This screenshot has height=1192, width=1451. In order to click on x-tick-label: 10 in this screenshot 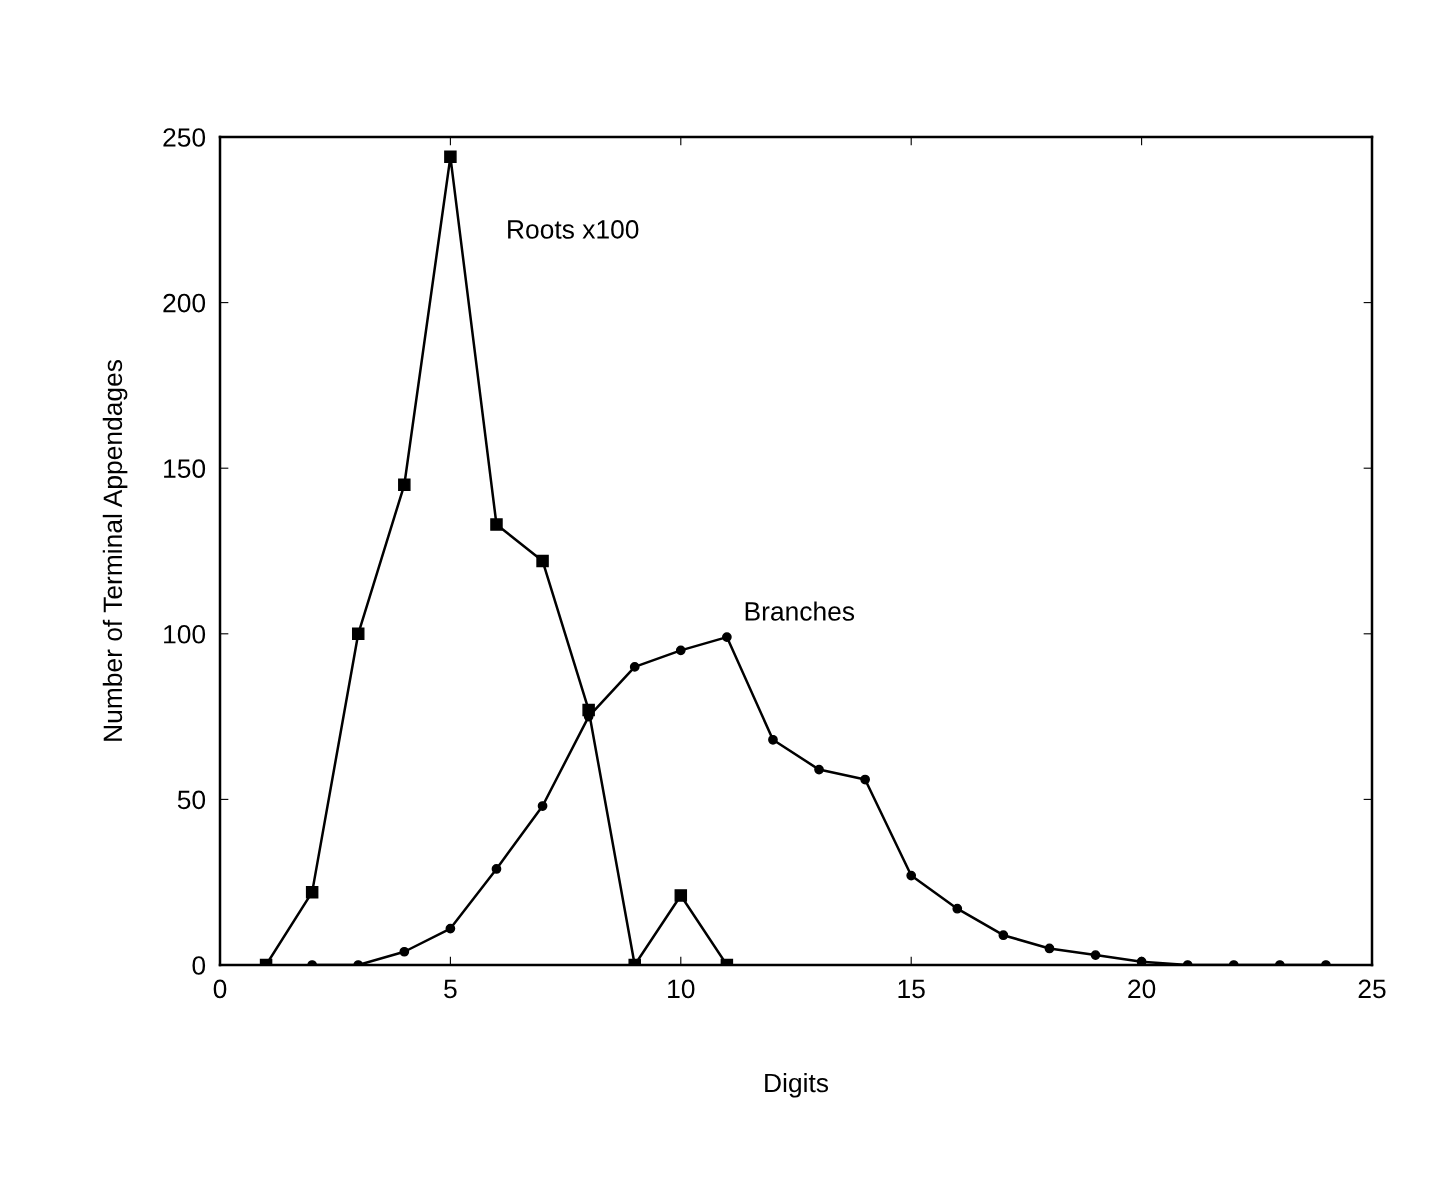, I will do `click(681, 989)`.